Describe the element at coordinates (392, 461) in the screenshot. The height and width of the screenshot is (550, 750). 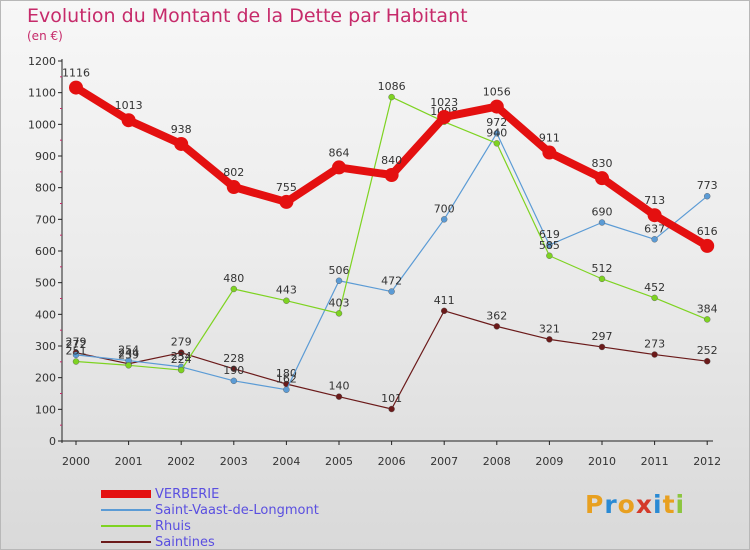
I see `x-tick-label: 2006` at that location.